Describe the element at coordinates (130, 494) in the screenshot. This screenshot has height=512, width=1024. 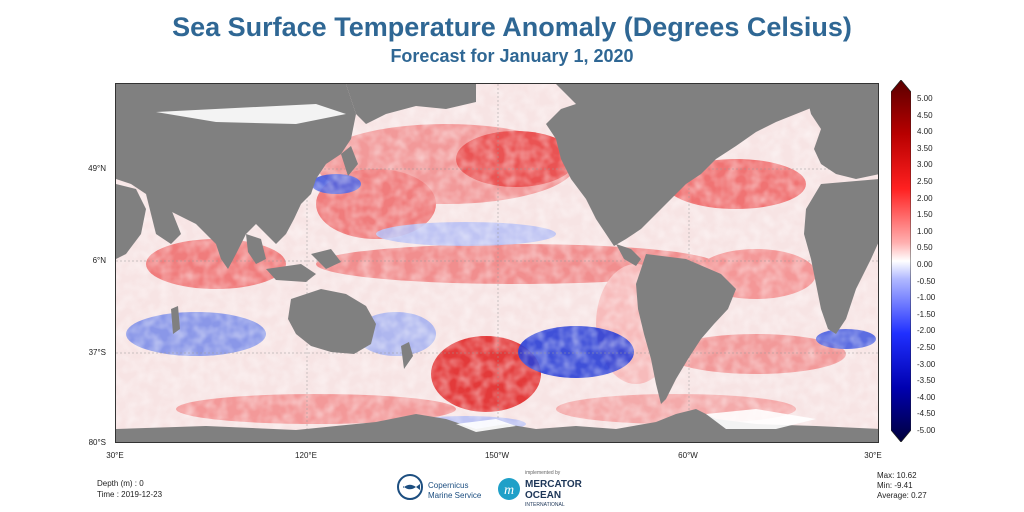
I see `time-label: Time : 2019-12-23` at that location.